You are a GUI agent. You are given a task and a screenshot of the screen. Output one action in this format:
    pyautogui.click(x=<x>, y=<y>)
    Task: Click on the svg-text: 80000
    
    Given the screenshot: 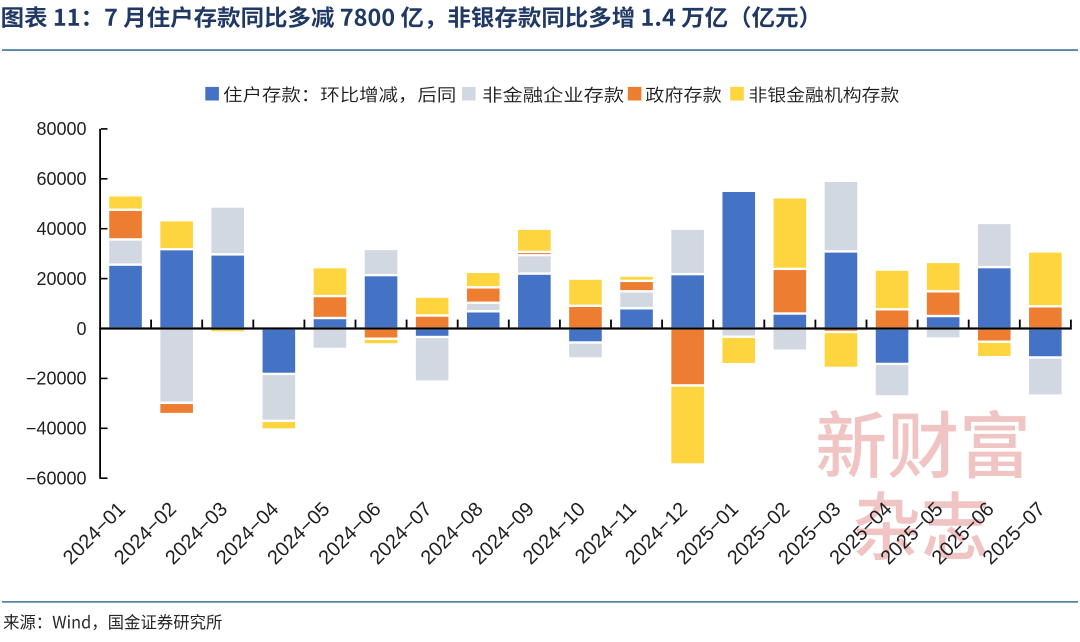 What is the action you would take?
    pyautogui.click(x=61, y=129)
    